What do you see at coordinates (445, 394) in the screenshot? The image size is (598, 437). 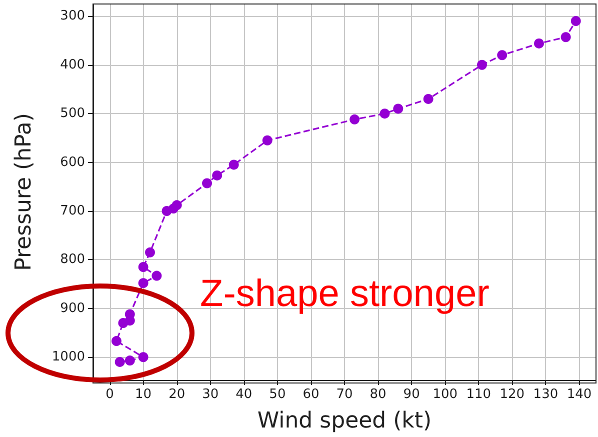 I see `x-tick-label: 100` at bounding box center [445, 394].